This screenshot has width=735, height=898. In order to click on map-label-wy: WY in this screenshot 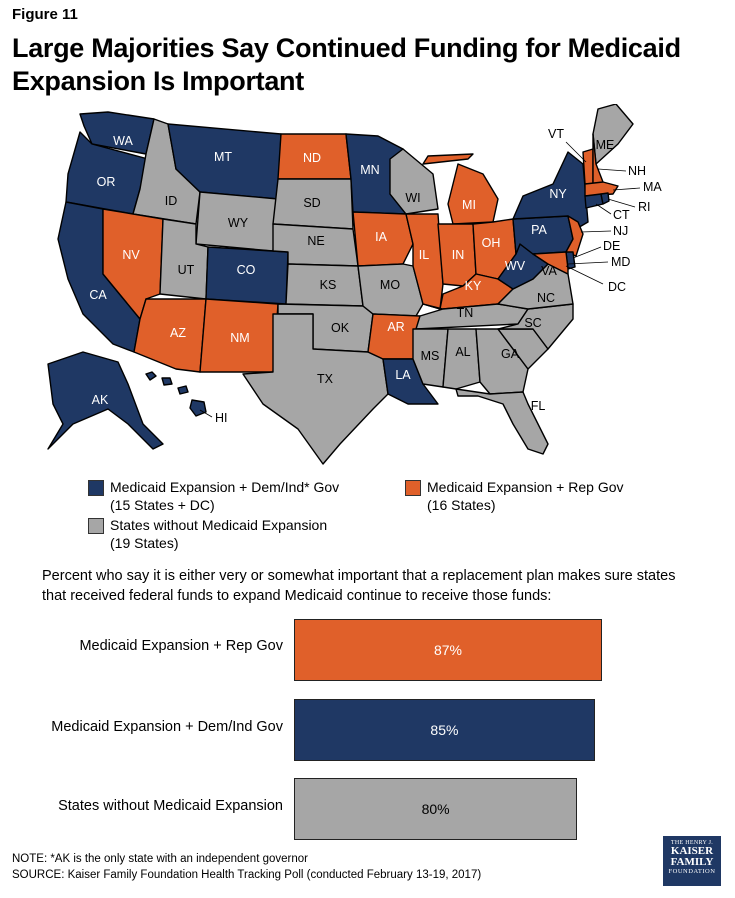, I will do `click(238, 223)`.